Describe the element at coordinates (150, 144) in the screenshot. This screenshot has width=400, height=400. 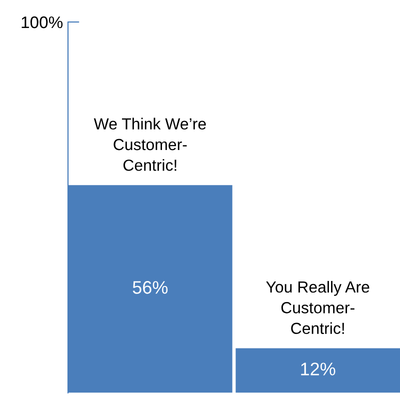
I see `annotation: We Think We’re Customer- Centric!` at that location.